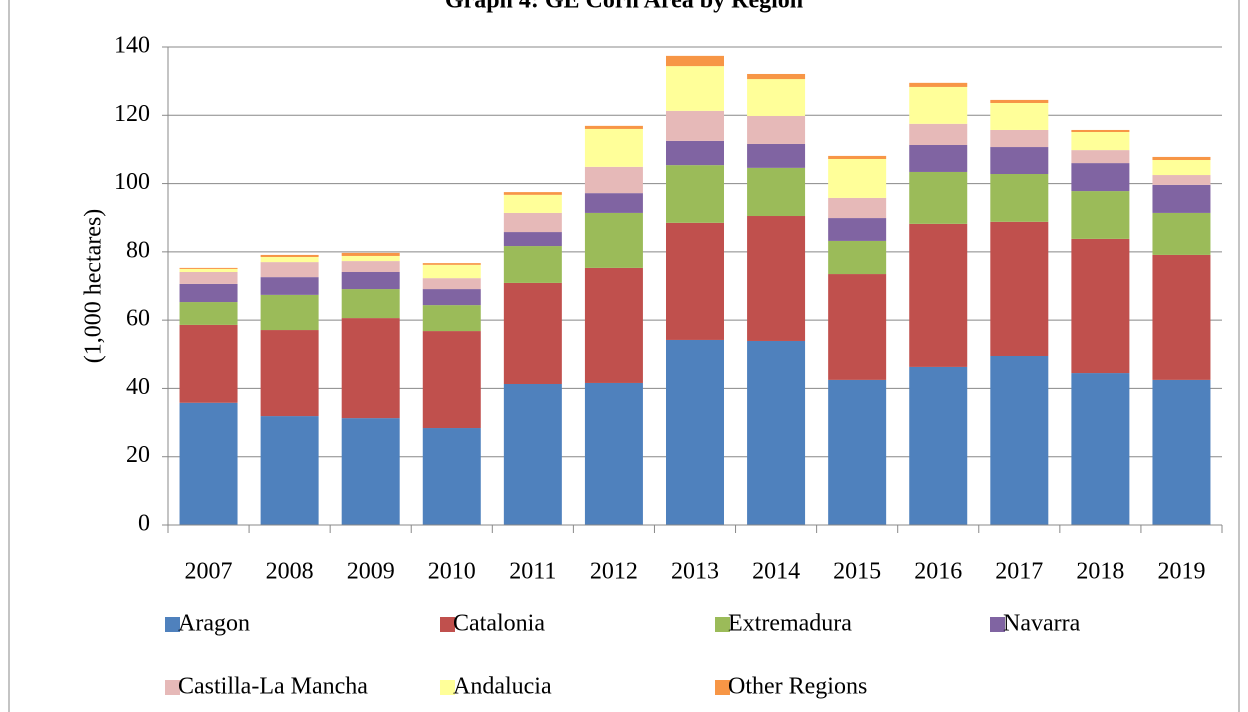  I want to click on x-tick-label: 2015, so click(857, 572).